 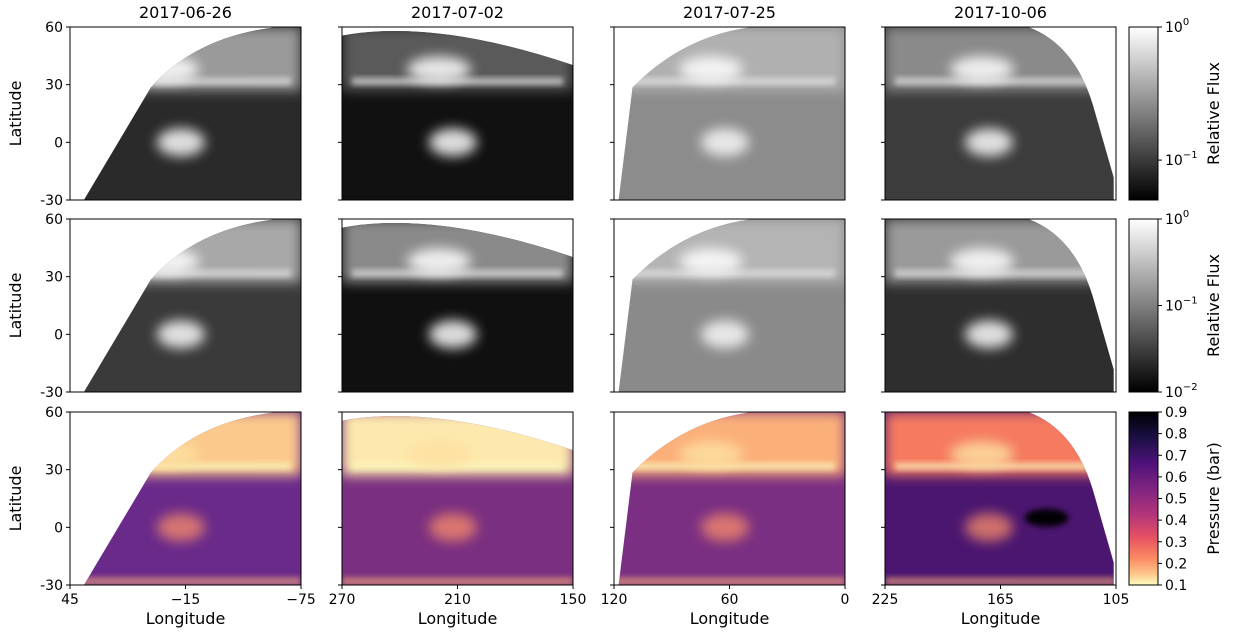 What do you see at coordinates (70, 600) in the screenshot?
I see `xtick-label: 45` at bounding box center [70, 600].